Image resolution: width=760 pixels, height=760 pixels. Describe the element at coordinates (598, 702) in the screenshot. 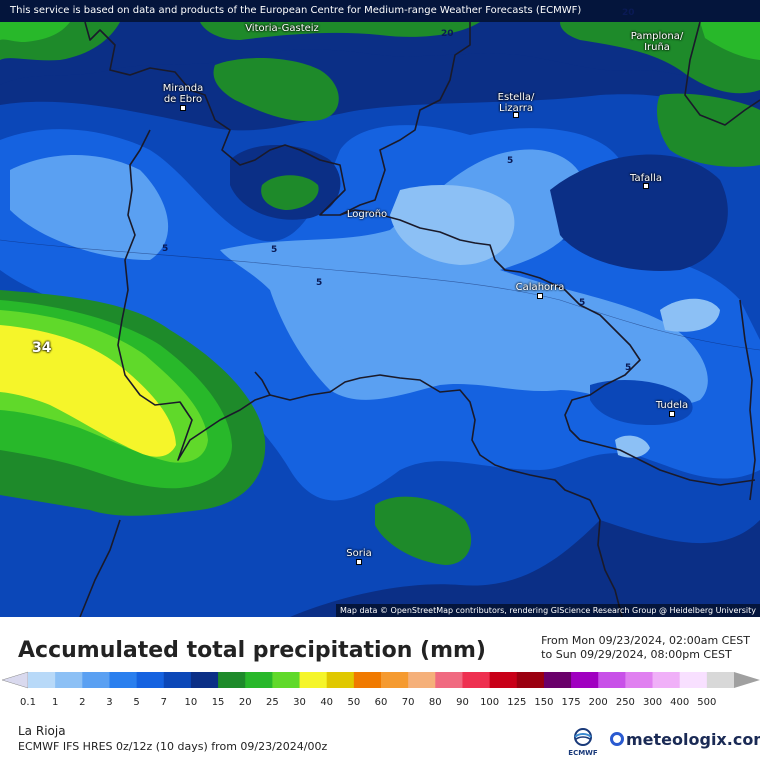

I see `scale-label: 200` at that location.